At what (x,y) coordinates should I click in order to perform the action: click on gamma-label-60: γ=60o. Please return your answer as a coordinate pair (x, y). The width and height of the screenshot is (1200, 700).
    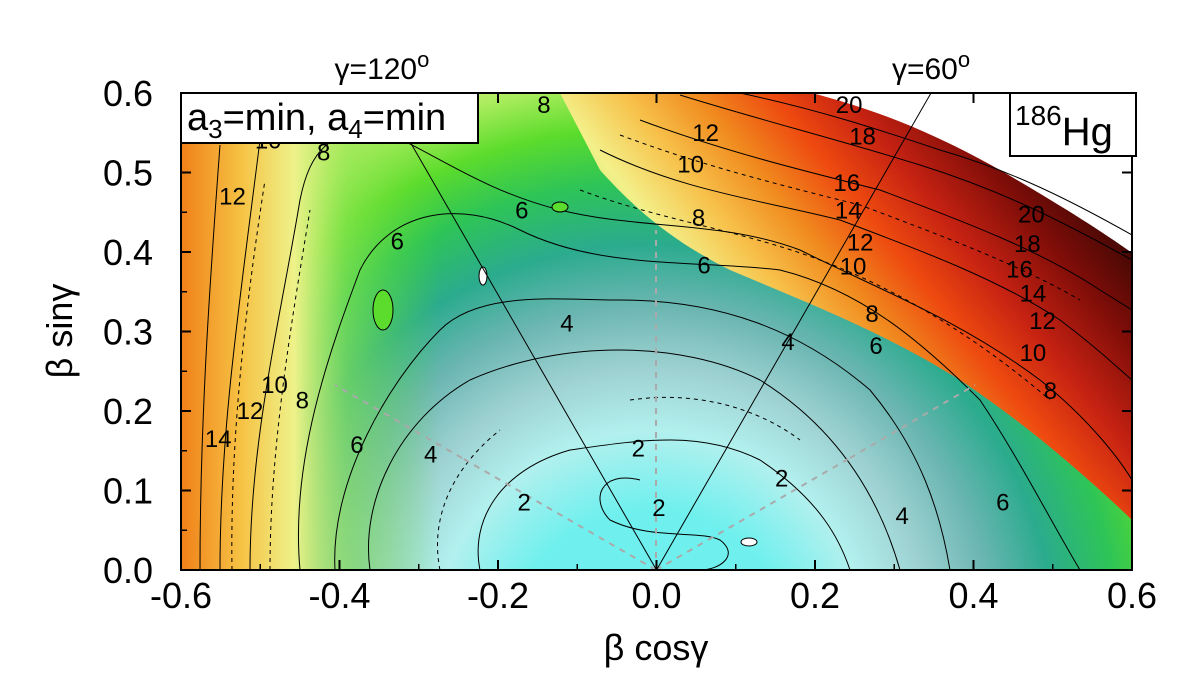
    Looking at the image, I should click on (931, 66).